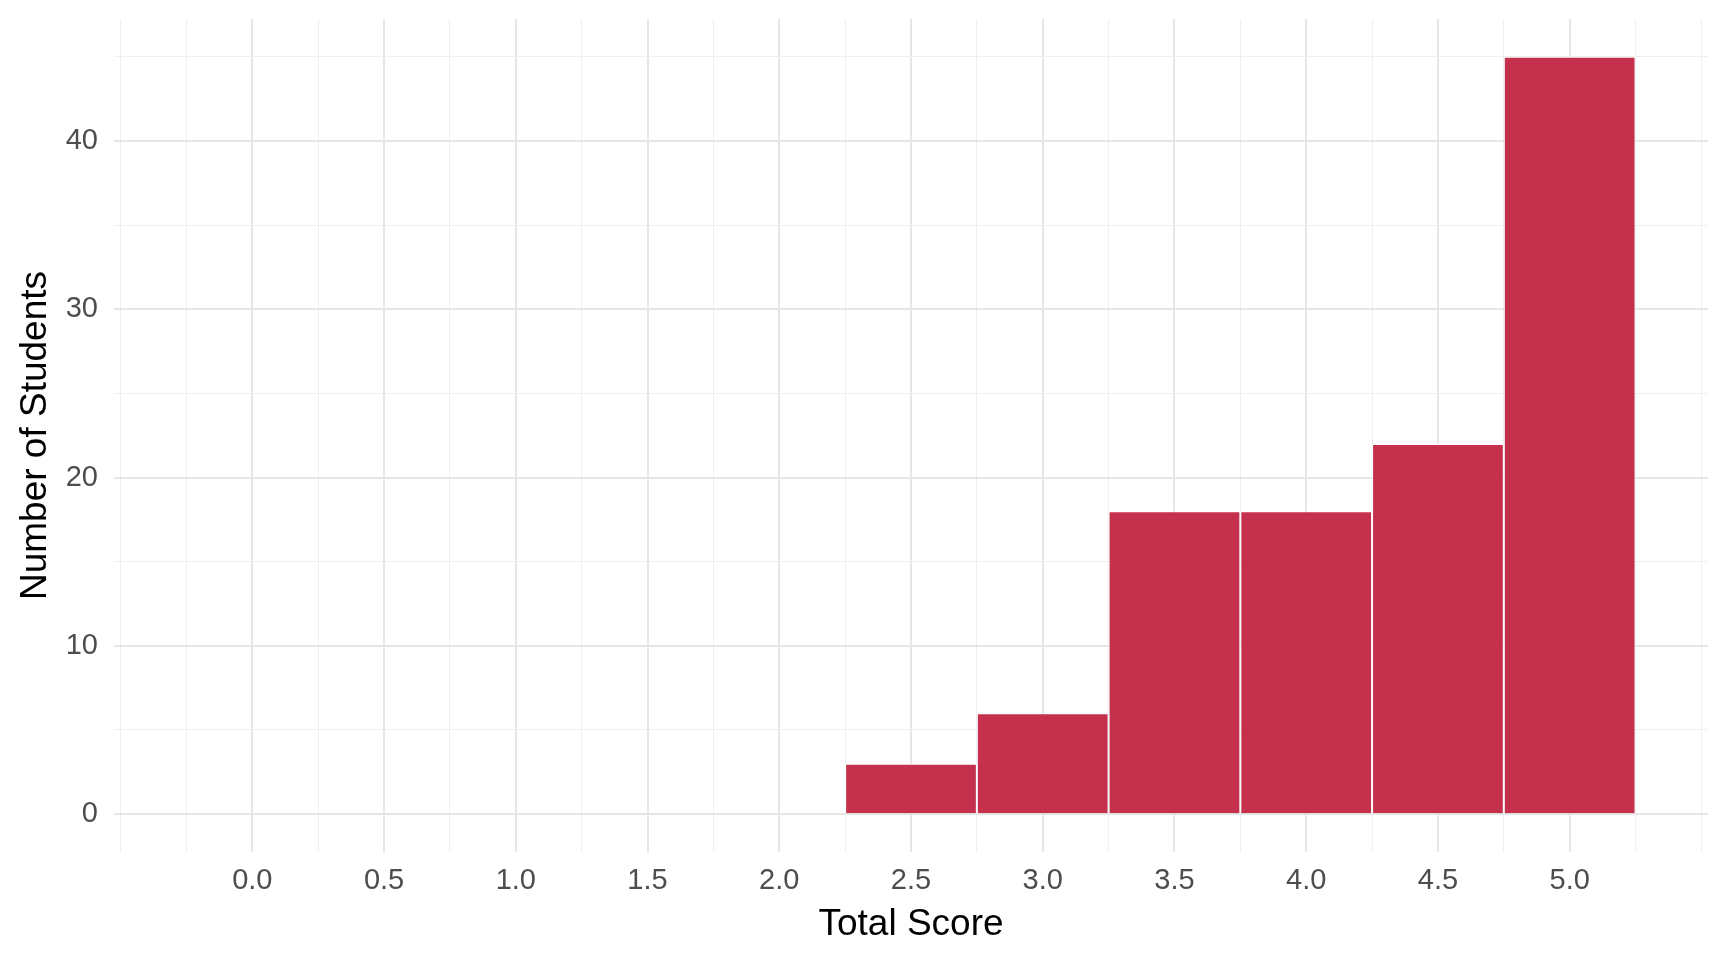 This screenshot has height=960, width=1728. I want to click on x-tick-label: 0.0, so click(252, 879).